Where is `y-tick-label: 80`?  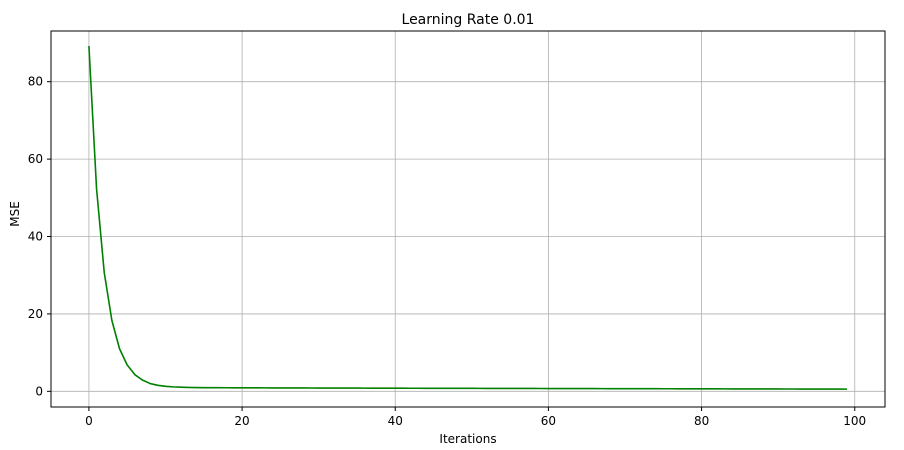 y-tick-label: 80 is located at coordinates (35, 82).